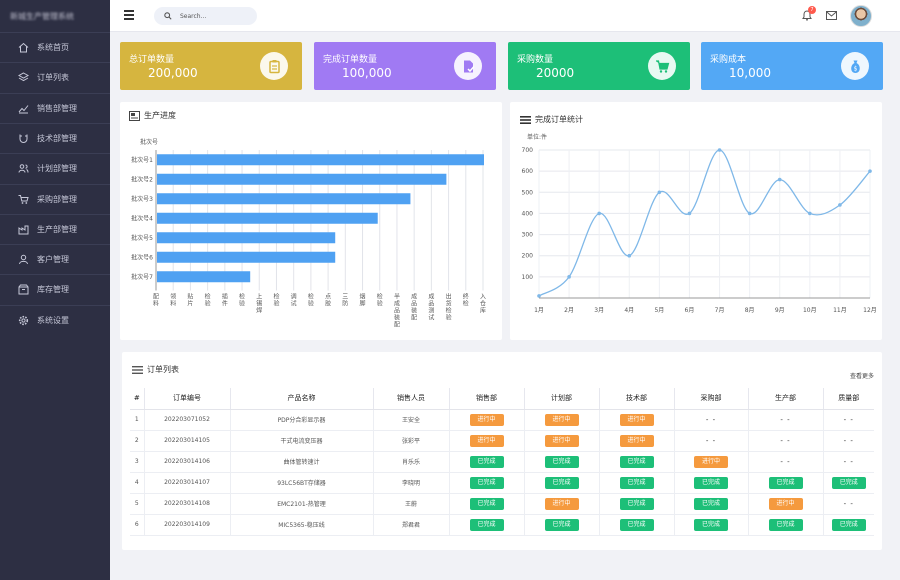 Image resolution: width=900 pixels, height=580 pixels. What do you see at coordinates (55, 319) in the screenshot?
I see `sidebar-item-10: 系统设置` at bounding box center [55, 319].